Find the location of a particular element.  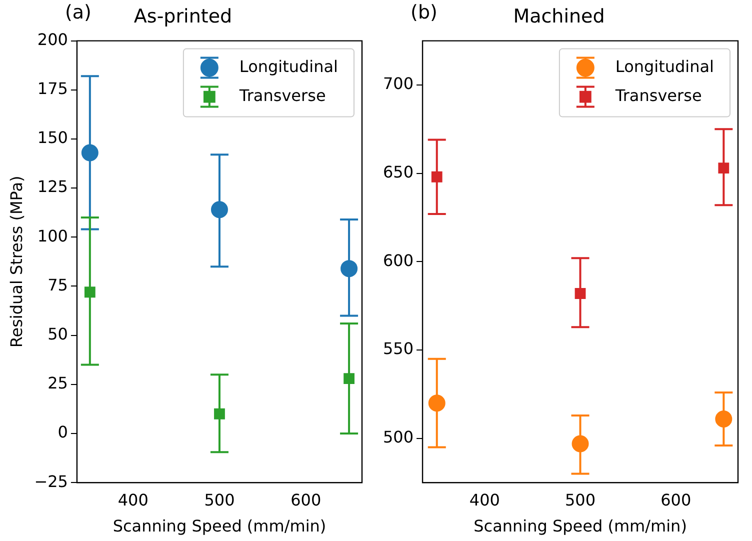

y-tick-label: −25 is located at coordinates (51, 481).